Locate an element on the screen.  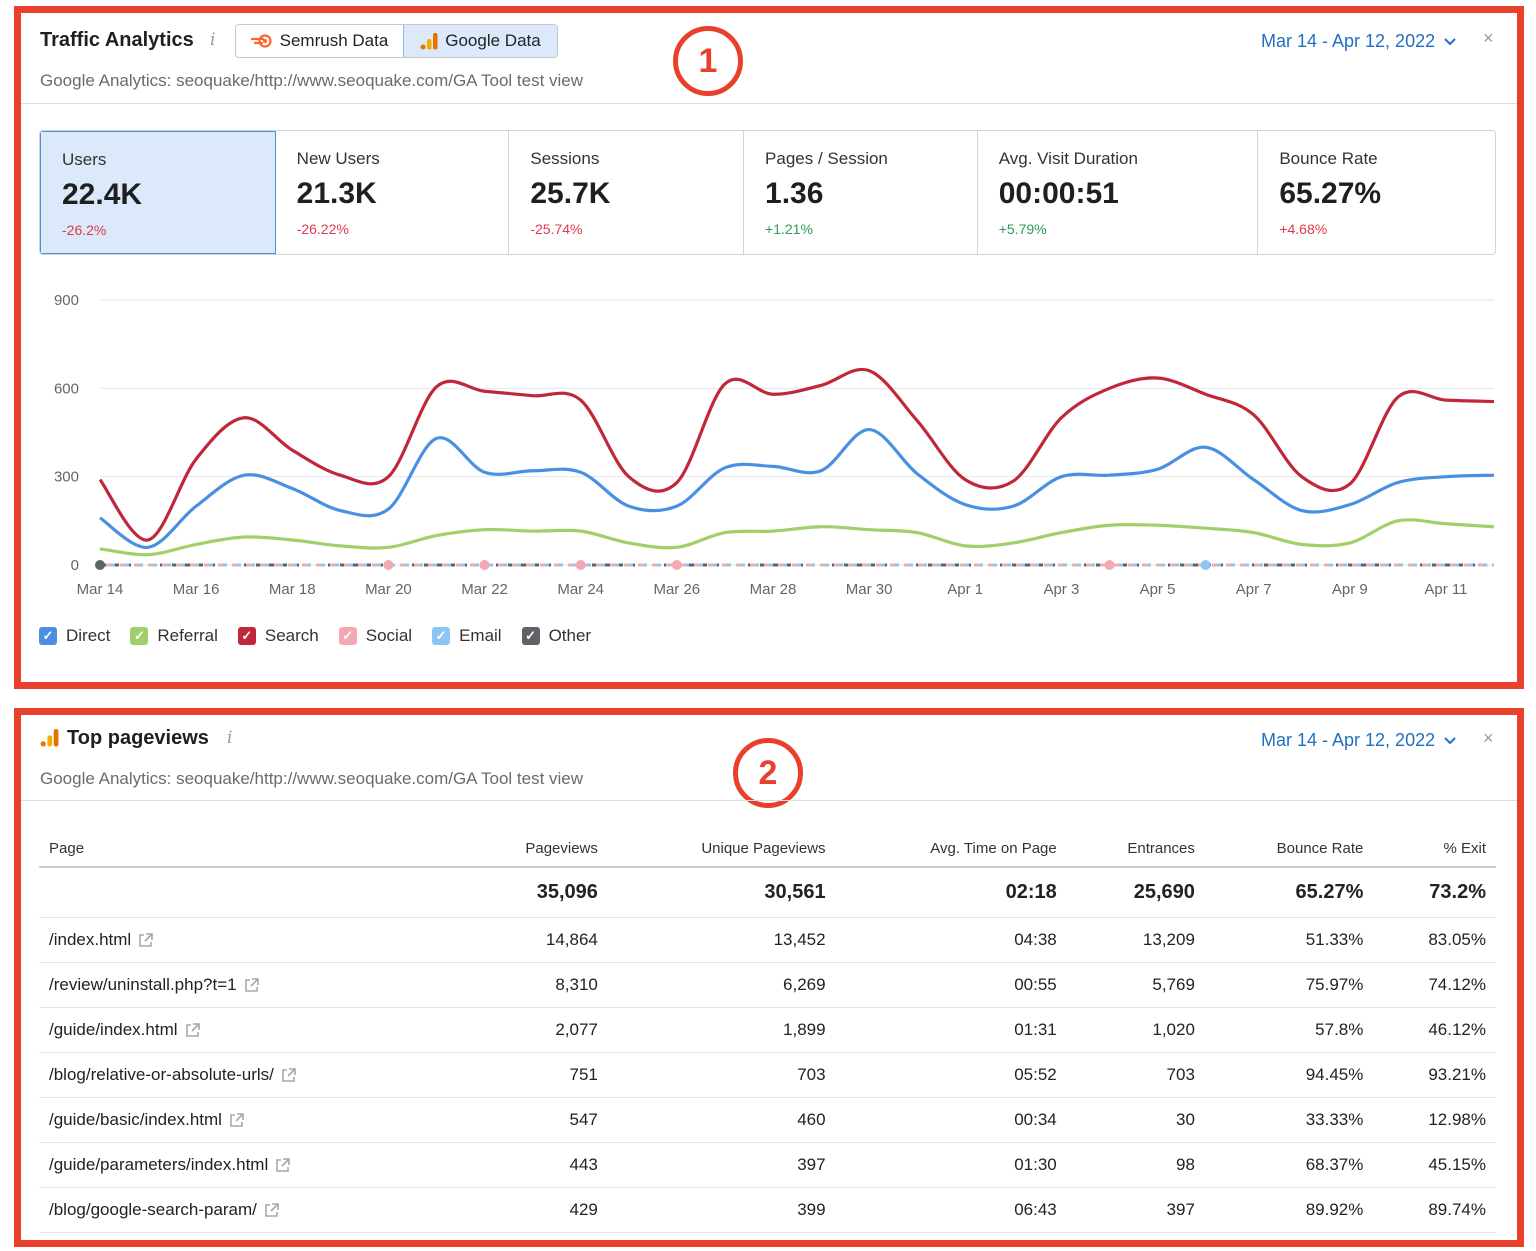
page-path-link: /guide/parameters/index.html is located at coordinates (159, 1164).